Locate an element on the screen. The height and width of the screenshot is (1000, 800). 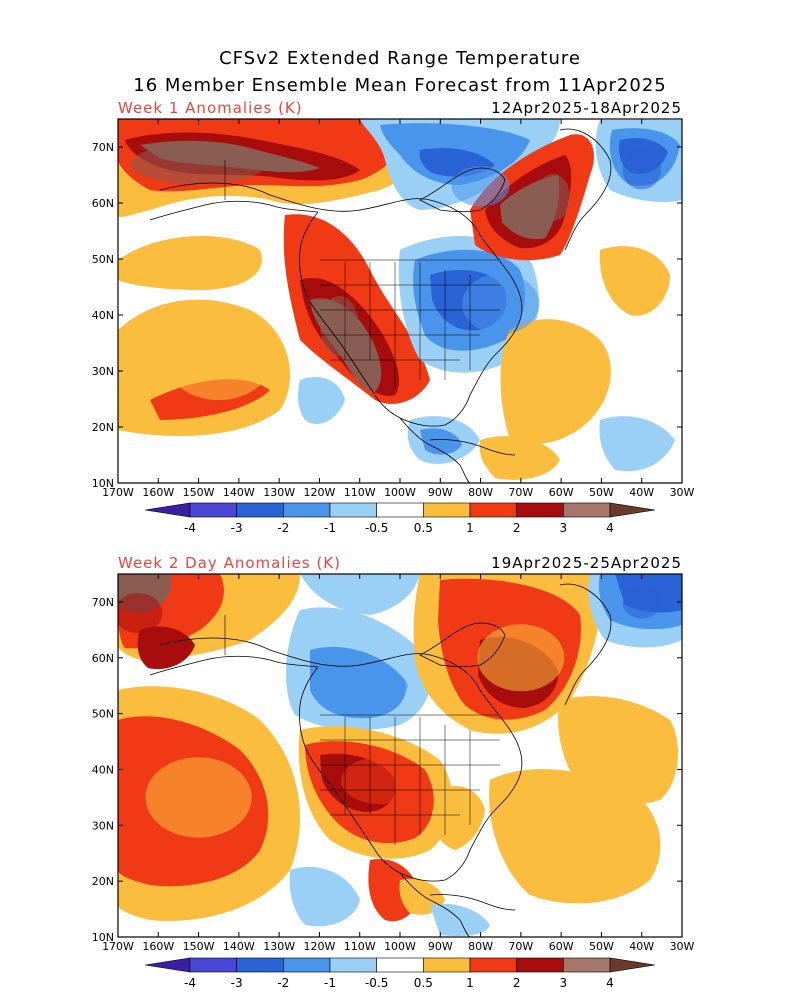
week1-date-range: 12Apr2025-18Apr2025 is located at coordinates (586, 108).